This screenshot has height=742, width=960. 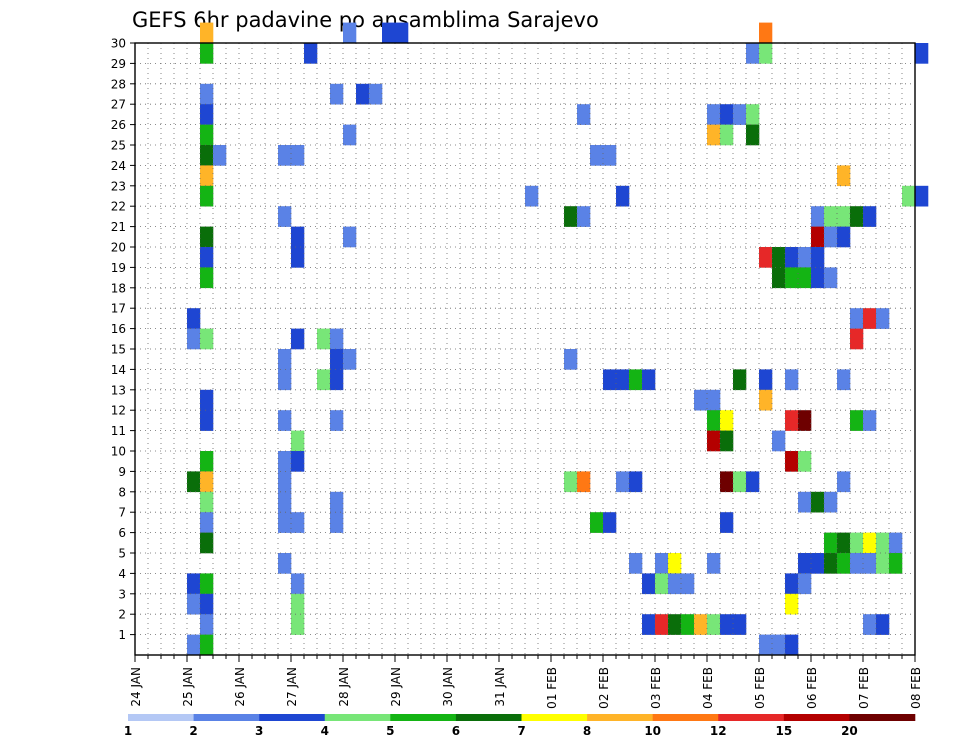 What do you see at coordinates (864, 688) in the screenshot?
I see `x-tick-label: 07 FEB` at bounding box center [864, 688].